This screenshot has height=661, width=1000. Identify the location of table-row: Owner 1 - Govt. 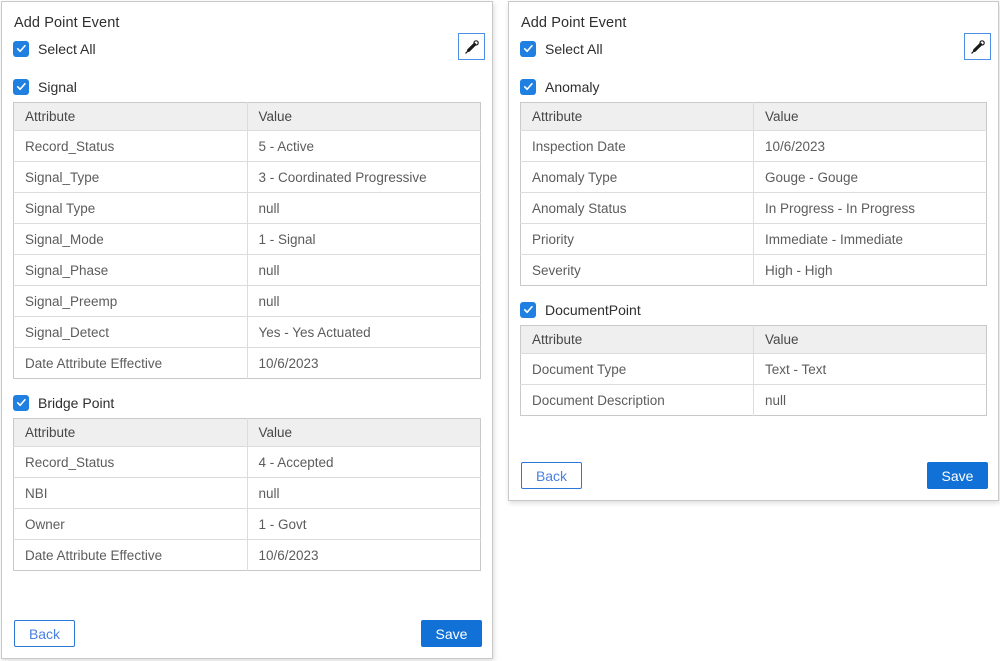
(247, 524).